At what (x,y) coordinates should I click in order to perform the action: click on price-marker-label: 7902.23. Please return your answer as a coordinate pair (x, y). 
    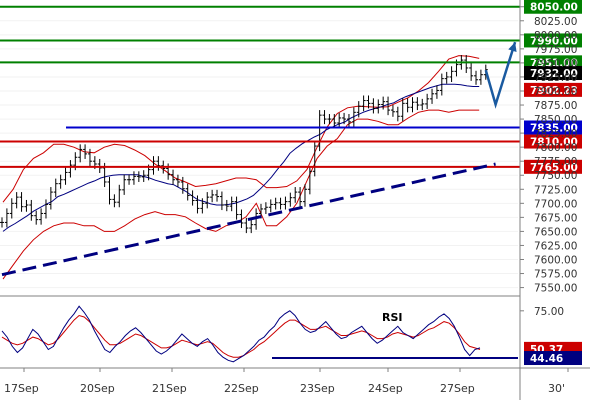
    Looking at the image, I should click on (554, 91).